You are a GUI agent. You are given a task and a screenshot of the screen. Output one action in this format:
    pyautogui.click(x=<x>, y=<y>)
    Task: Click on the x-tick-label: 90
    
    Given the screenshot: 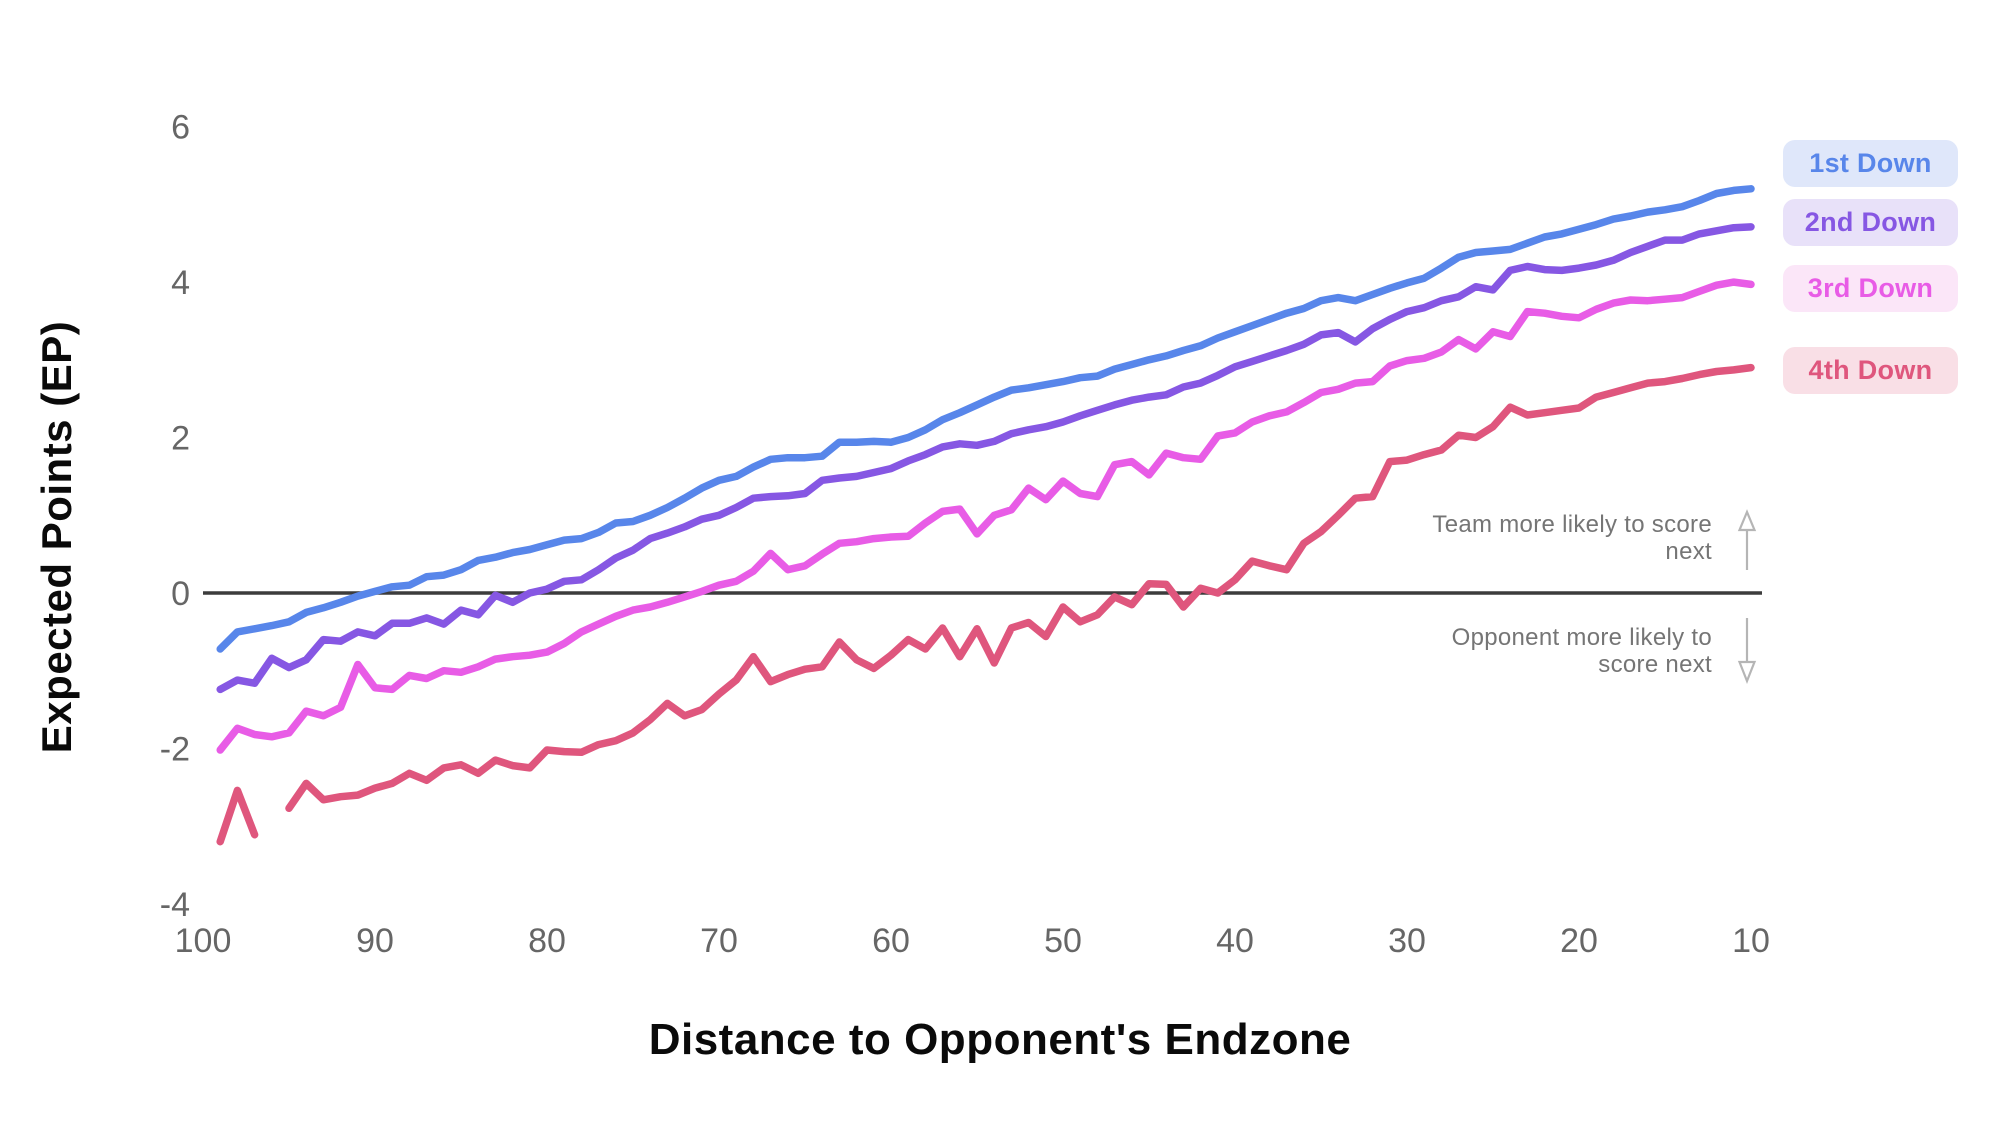 What is the action you would take?
    pyautogui.click(x=375, y=941)
    